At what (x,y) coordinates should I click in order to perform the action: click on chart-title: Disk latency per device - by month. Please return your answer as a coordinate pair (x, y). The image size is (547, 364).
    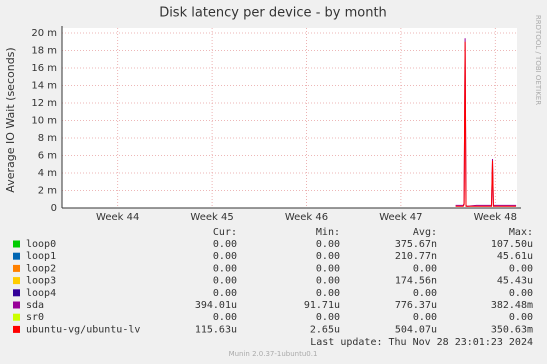
    Looking at the image, I should click on (273, 13).